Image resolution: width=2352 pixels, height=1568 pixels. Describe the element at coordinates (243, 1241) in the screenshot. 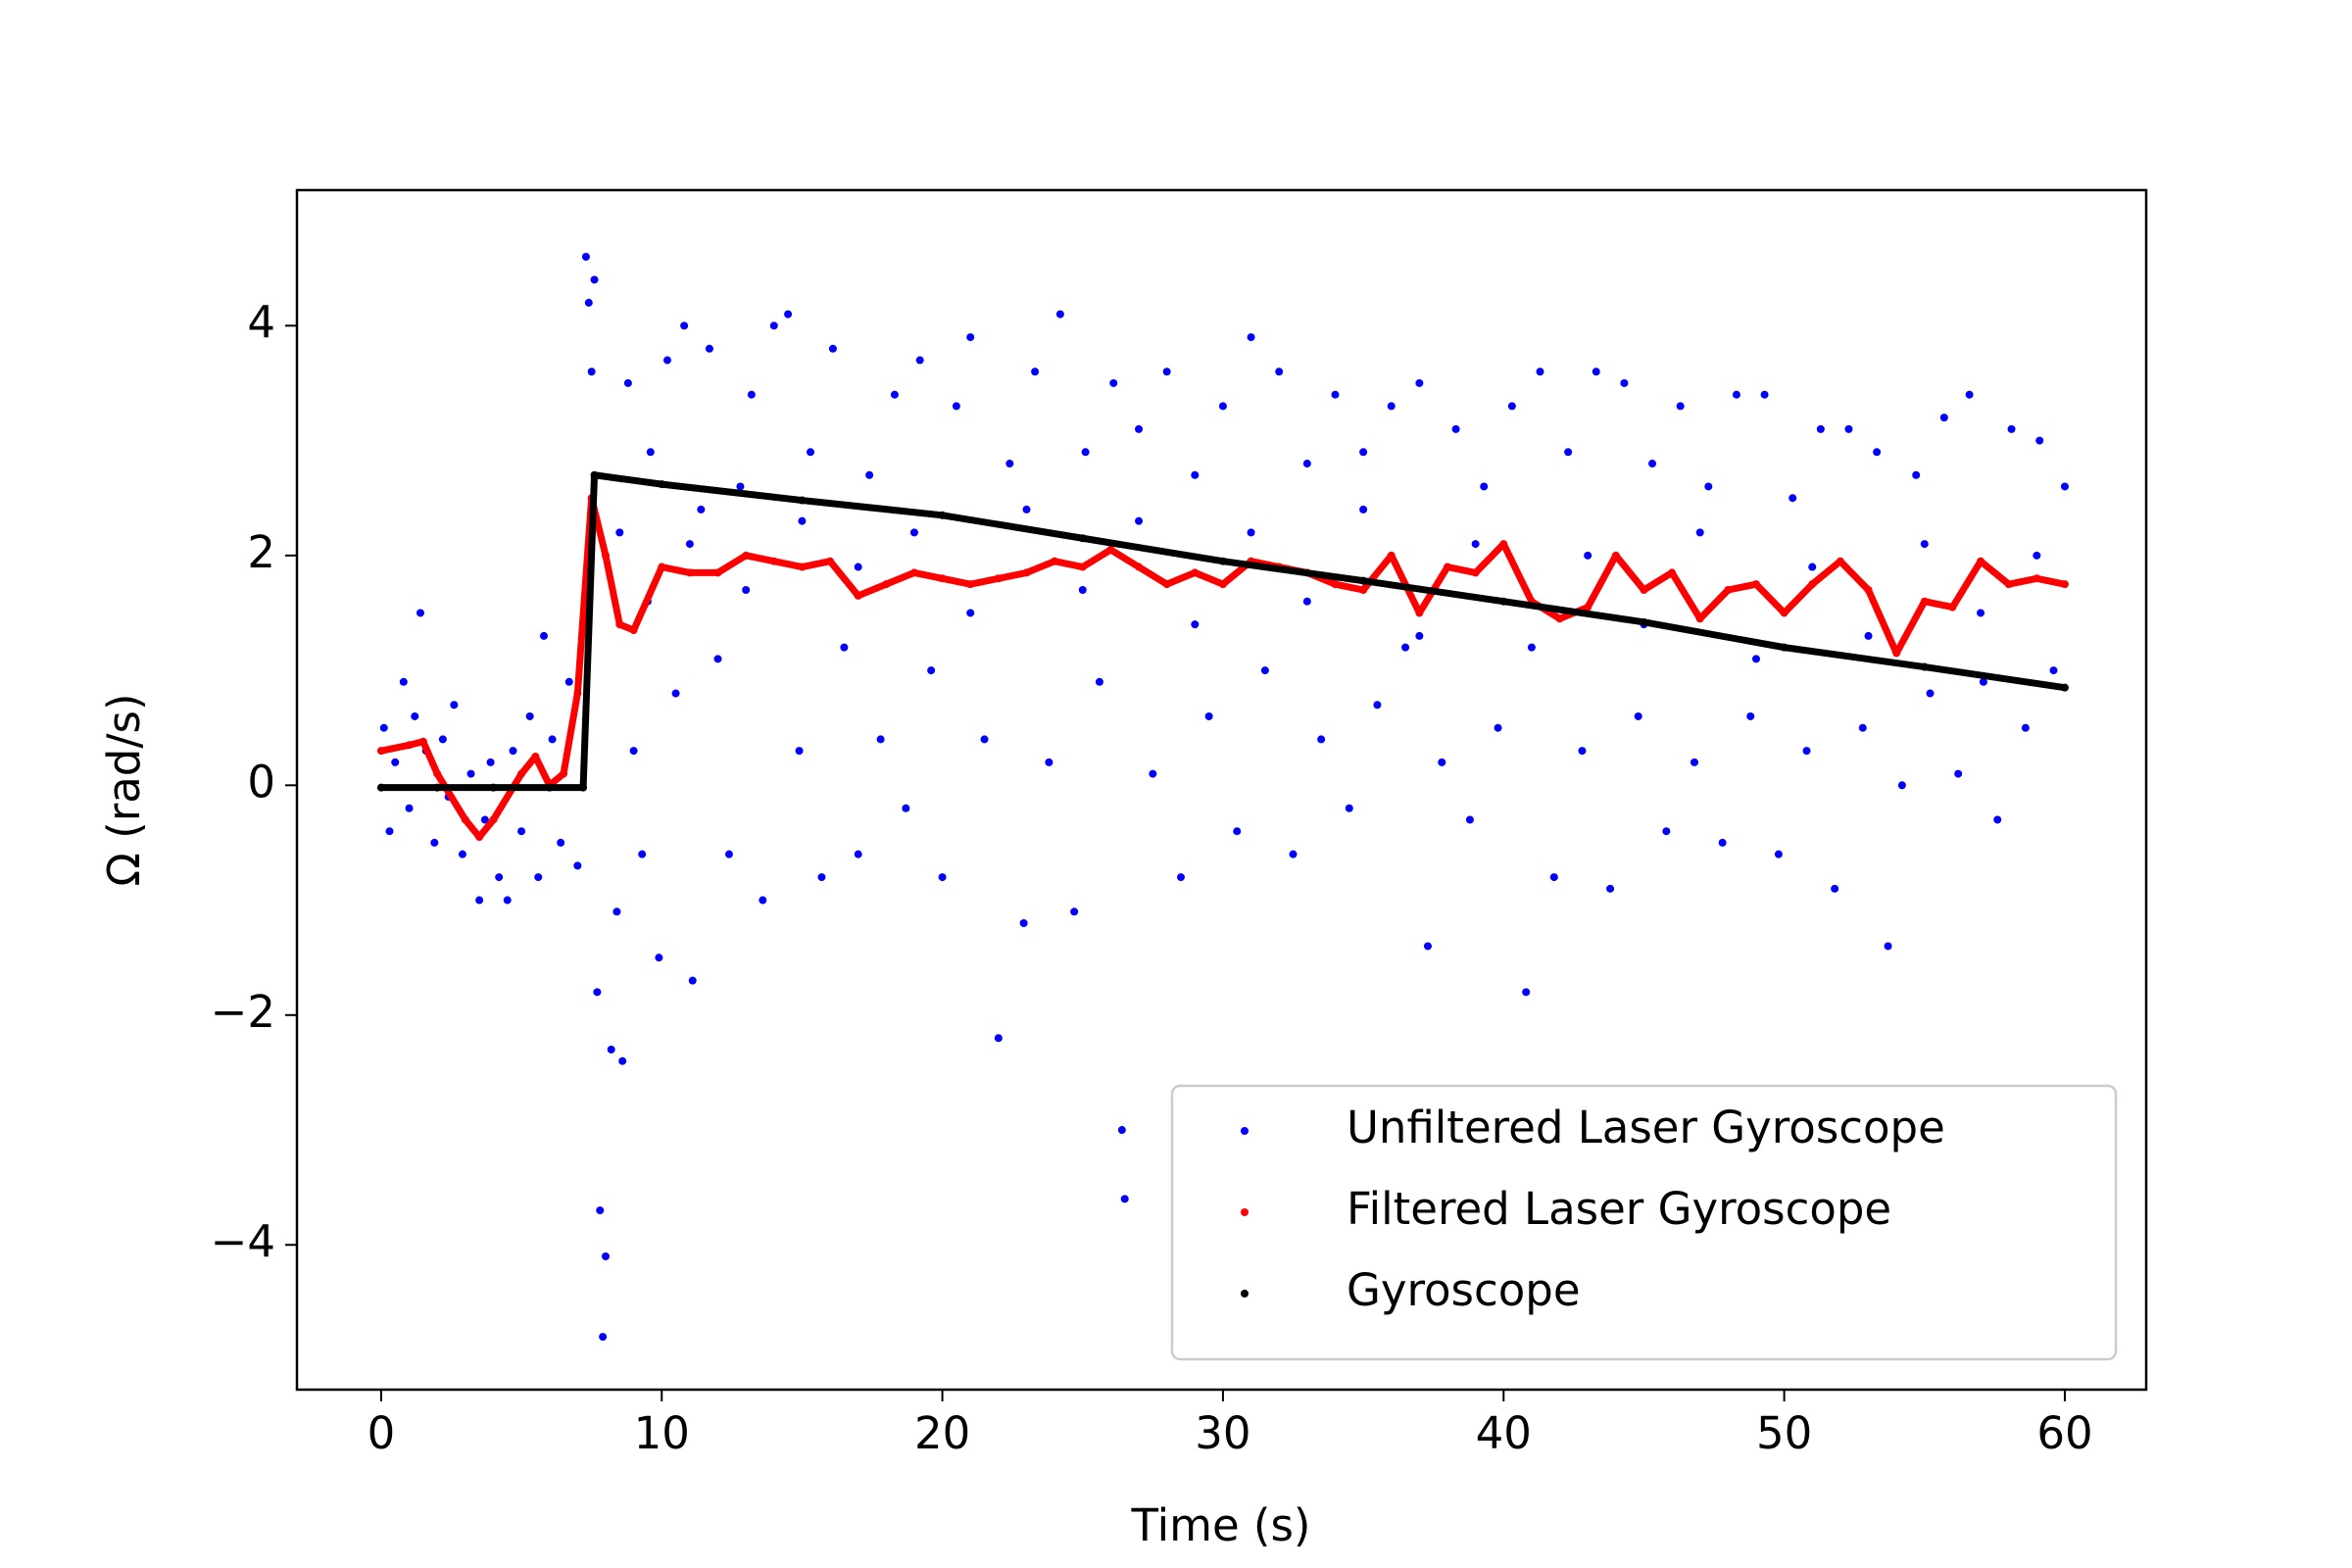

I see `y-tick-label: −4` at that location.